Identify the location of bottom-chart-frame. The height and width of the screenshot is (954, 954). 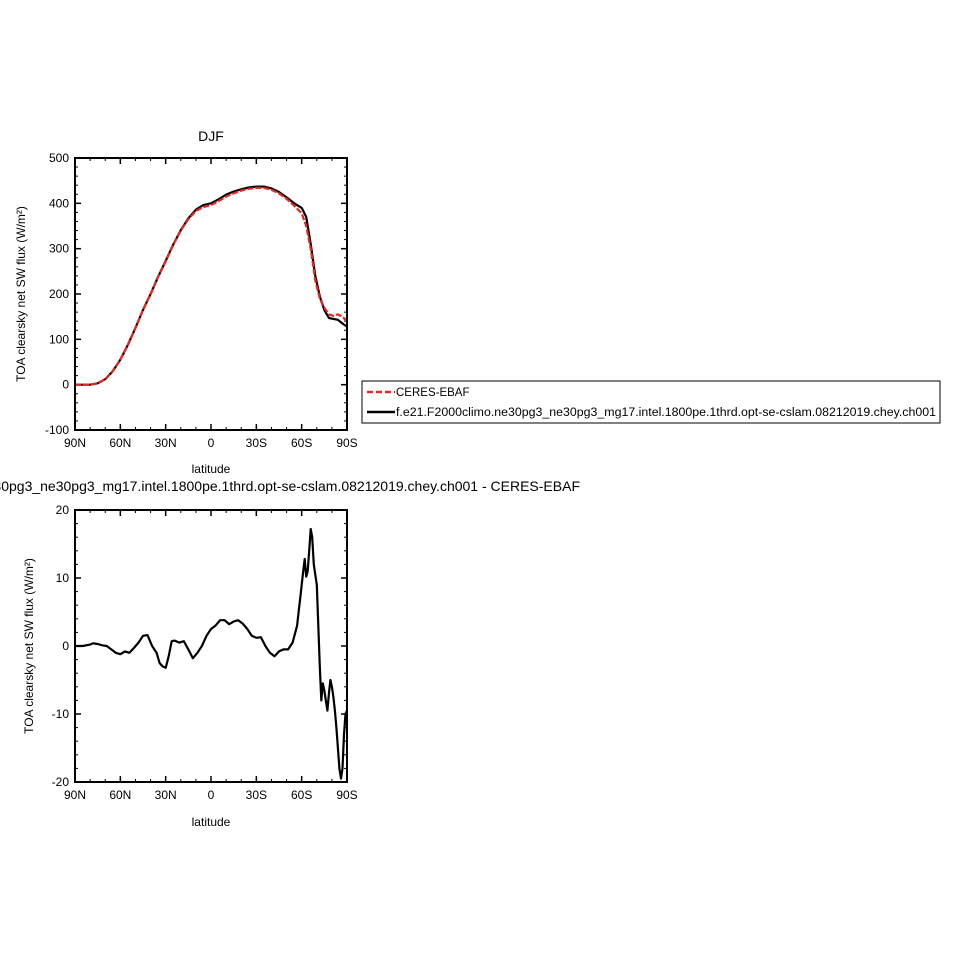
(211, 646).